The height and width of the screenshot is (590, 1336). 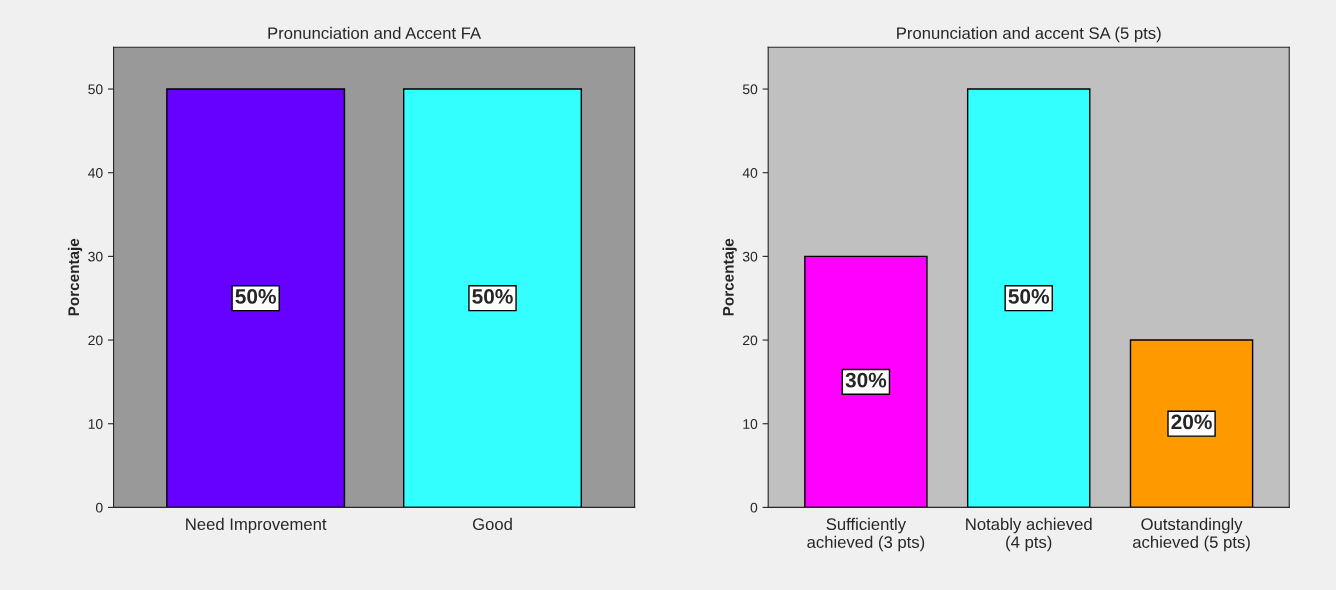 I want to click on chart-title: Pronunciation and accent SA (5 pts), so click(x=1029, y=34).